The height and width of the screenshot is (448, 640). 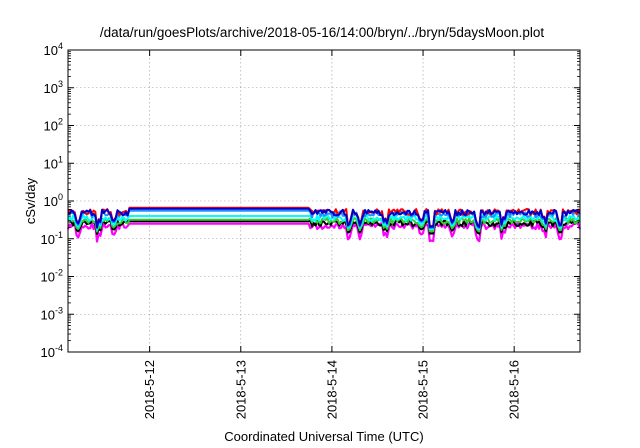 I want to click on y-tick-label: 10⁻¹, so click(x=52, y=238).